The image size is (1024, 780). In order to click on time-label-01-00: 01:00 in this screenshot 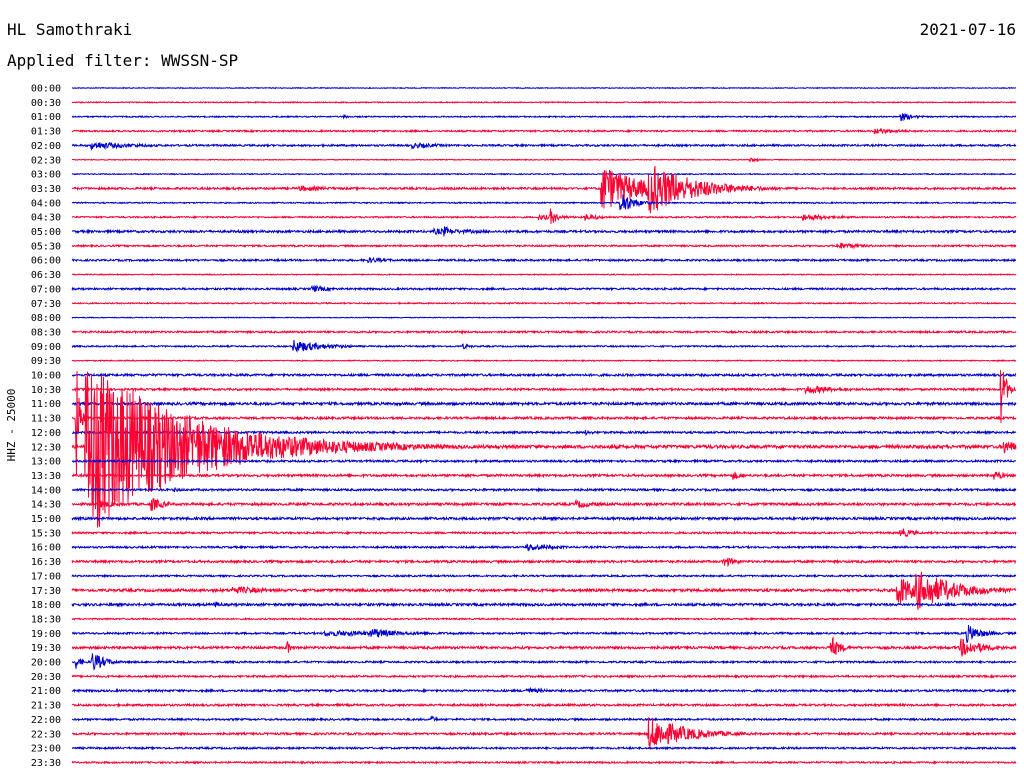, I will do `click(46, 117)`.